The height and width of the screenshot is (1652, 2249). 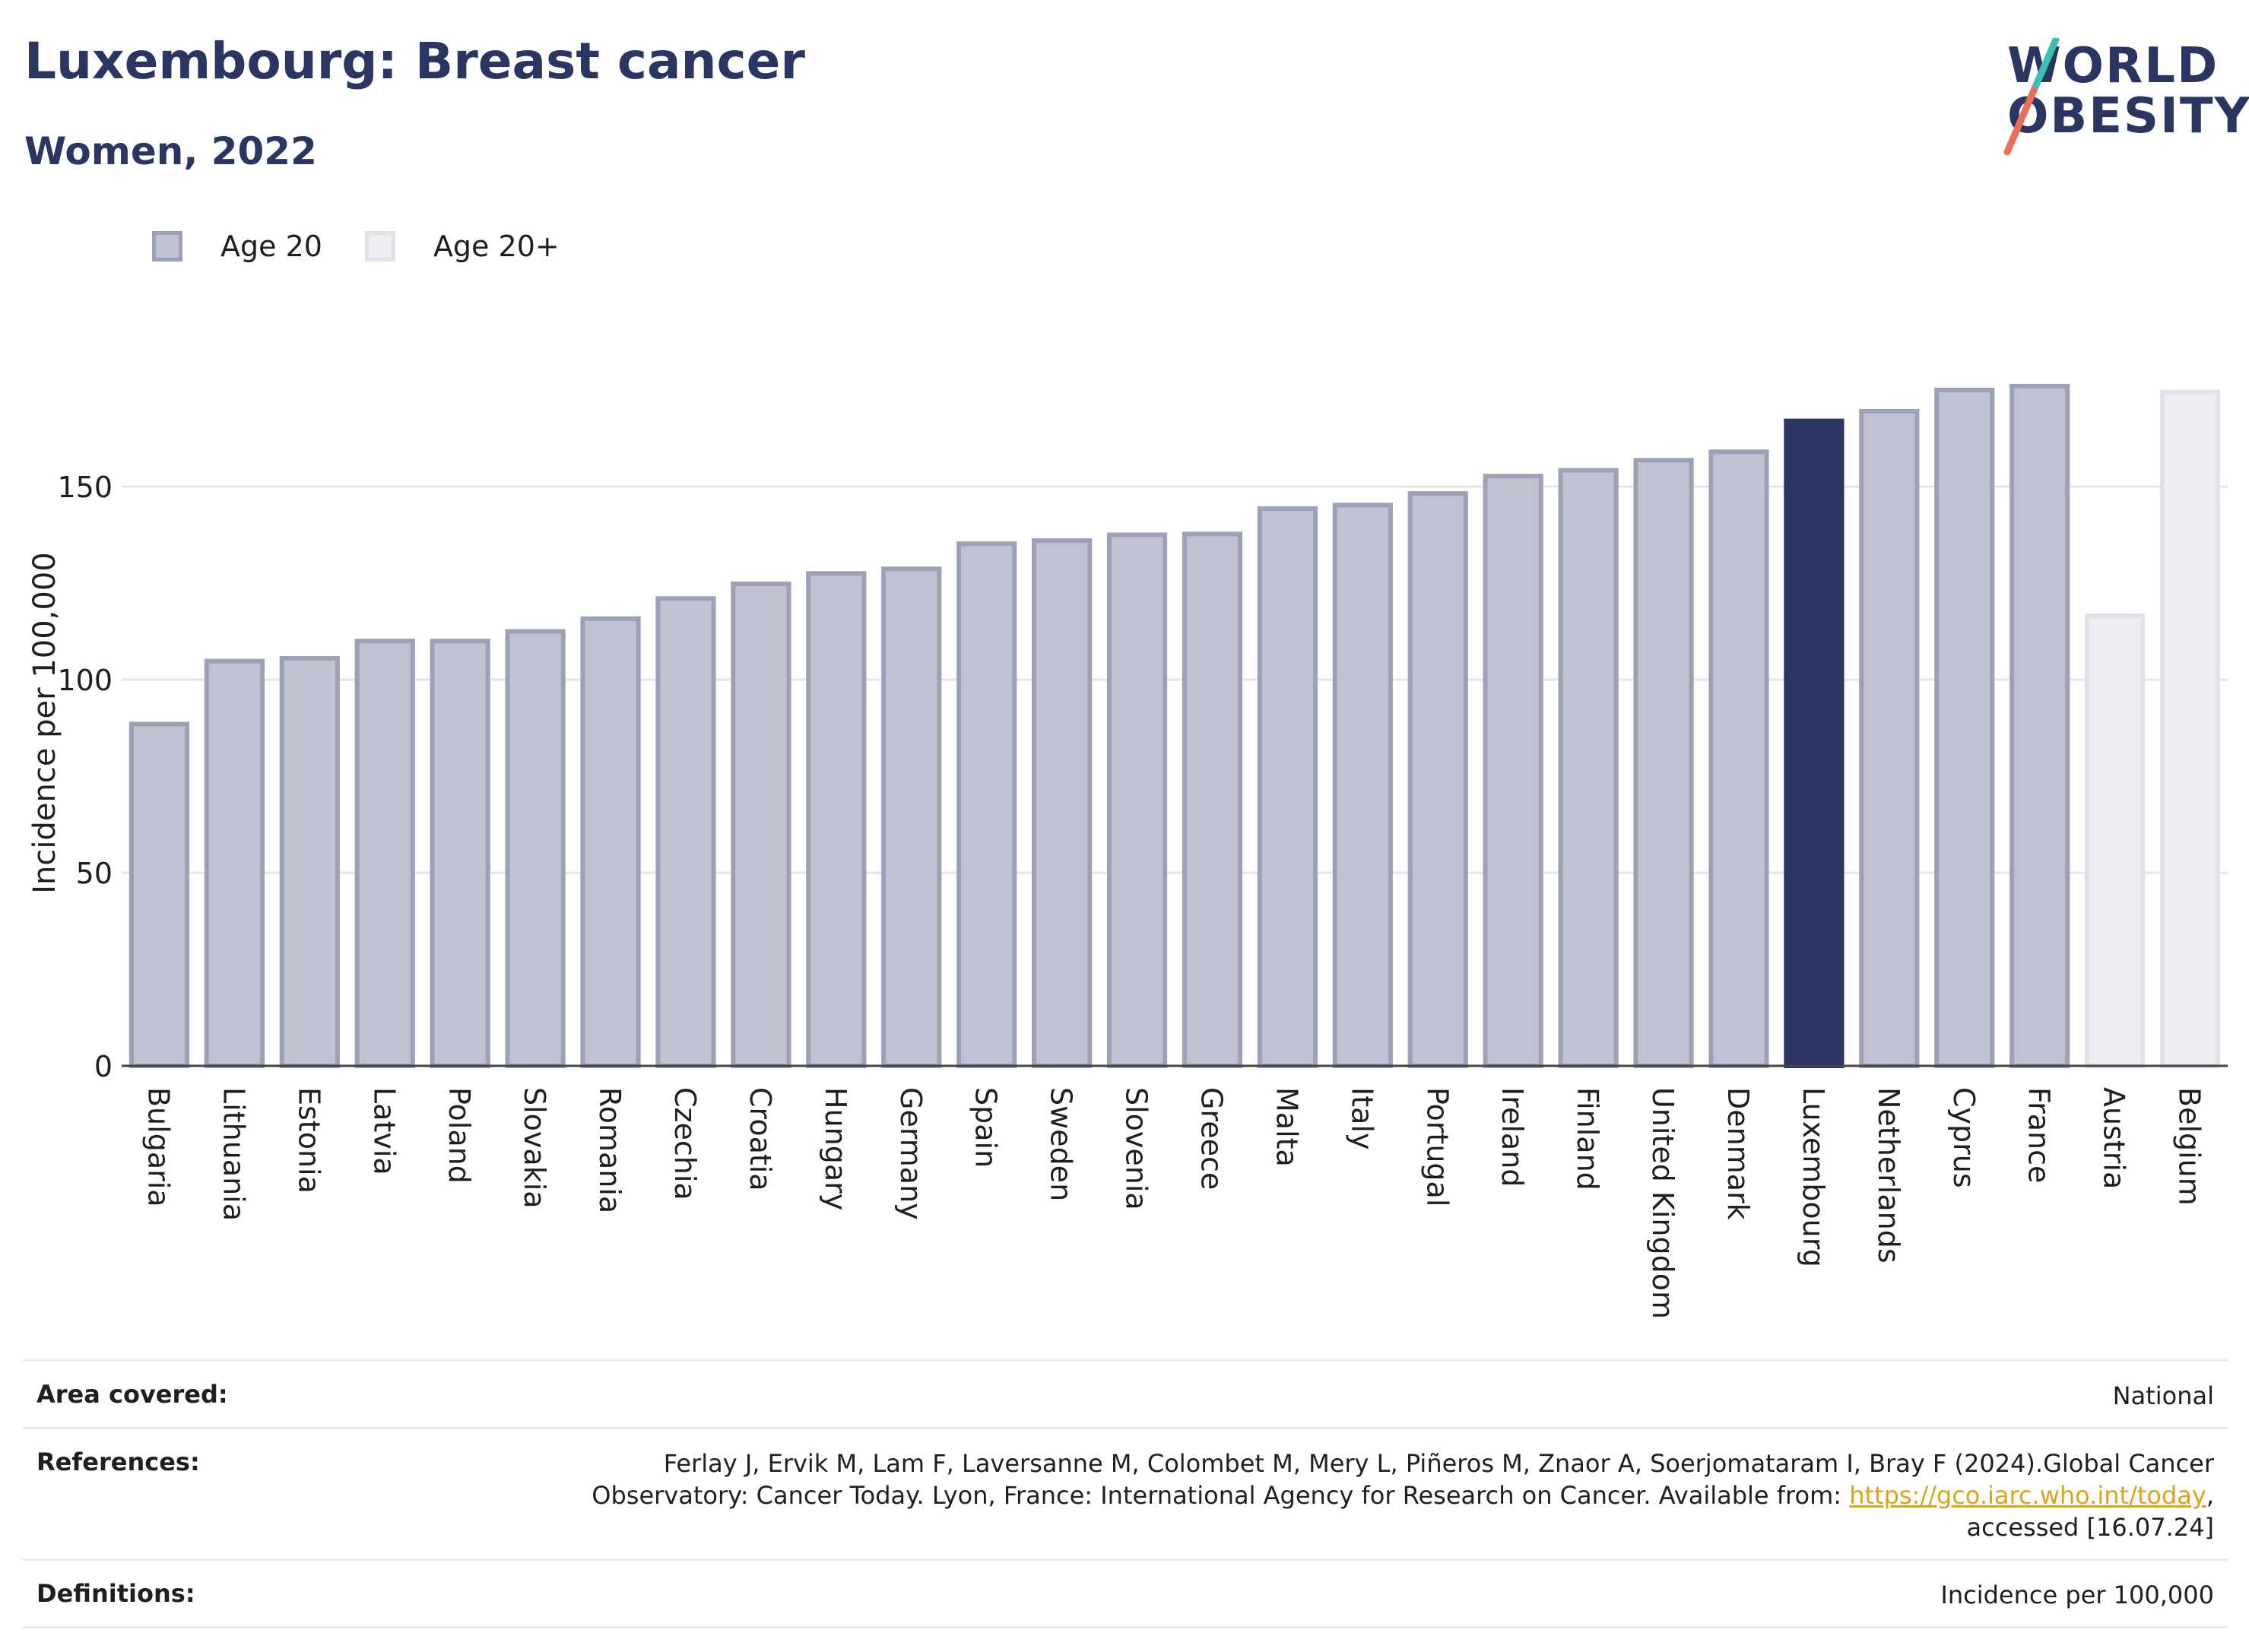 What do you see at coordinates (2077, 1595) in the screenshot?
I see `definitions-value: Incidence per 100,000` at bounding box center [2077, 1595].